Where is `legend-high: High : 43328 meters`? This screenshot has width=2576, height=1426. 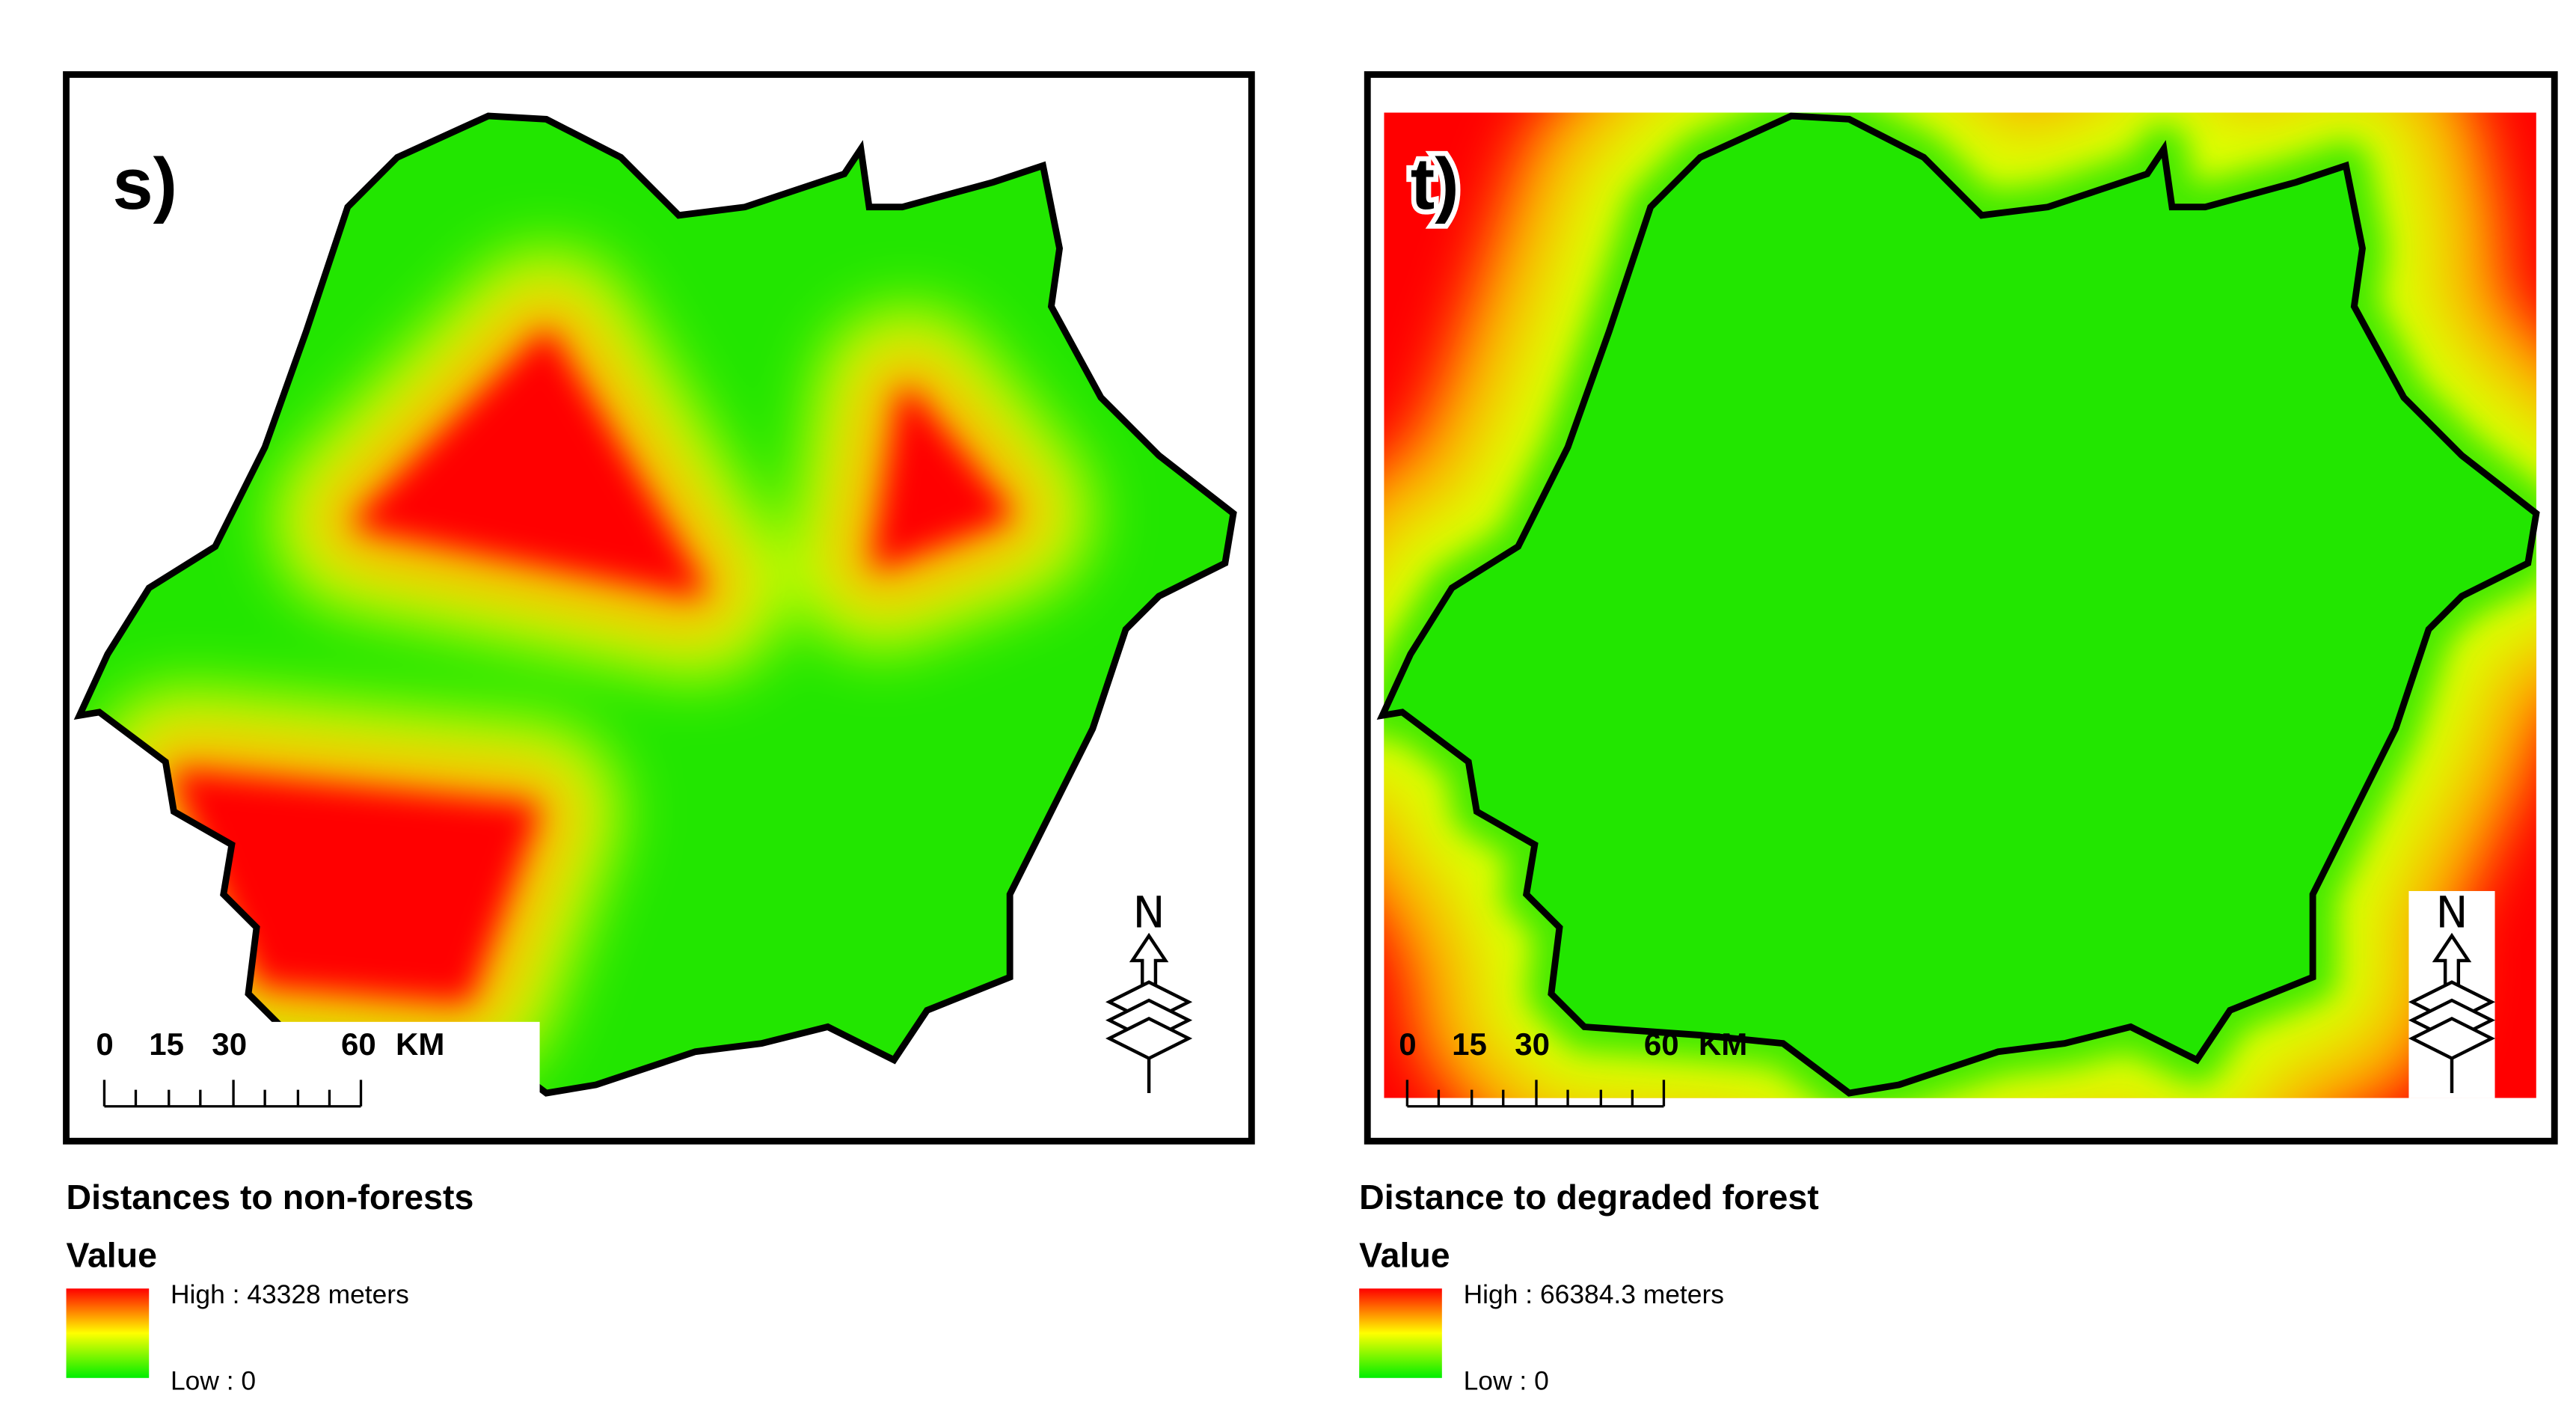 legend-high: High : 43328 meters is located at coordinates (290, 1294).